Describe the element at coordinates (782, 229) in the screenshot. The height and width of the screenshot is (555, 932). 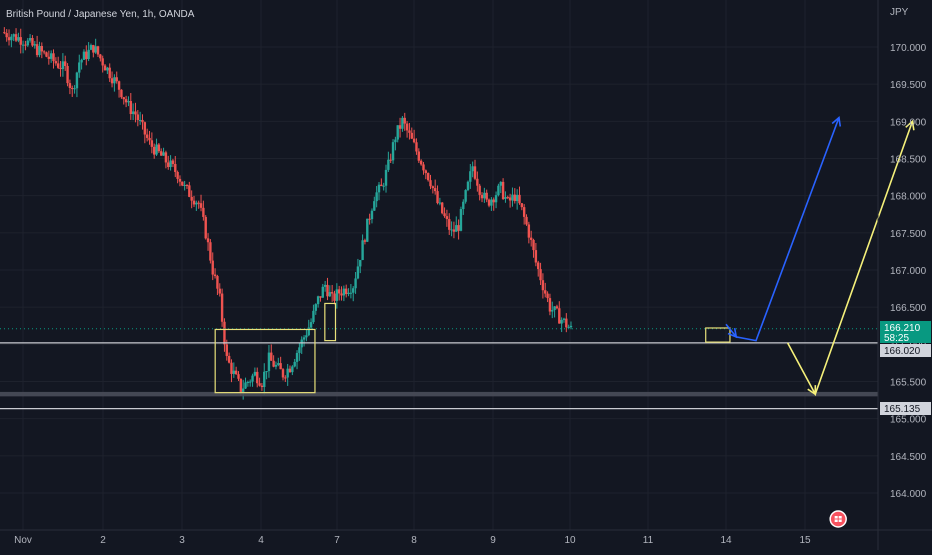
I see `bullish-projection-arrow-blue` at that location.